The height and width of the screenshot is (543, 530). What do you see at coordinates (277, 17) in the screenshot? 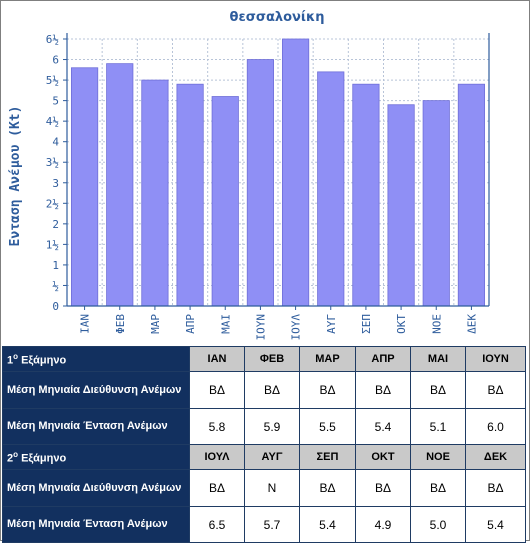
I see `chart-title: θεσσαλονίκη` at bounding box center [277, 17].